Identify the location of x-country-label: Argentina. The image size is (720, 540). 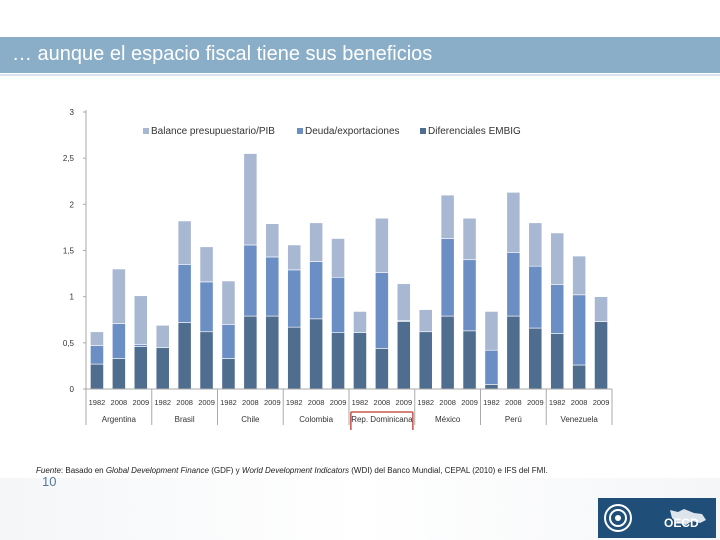
(119, 419).